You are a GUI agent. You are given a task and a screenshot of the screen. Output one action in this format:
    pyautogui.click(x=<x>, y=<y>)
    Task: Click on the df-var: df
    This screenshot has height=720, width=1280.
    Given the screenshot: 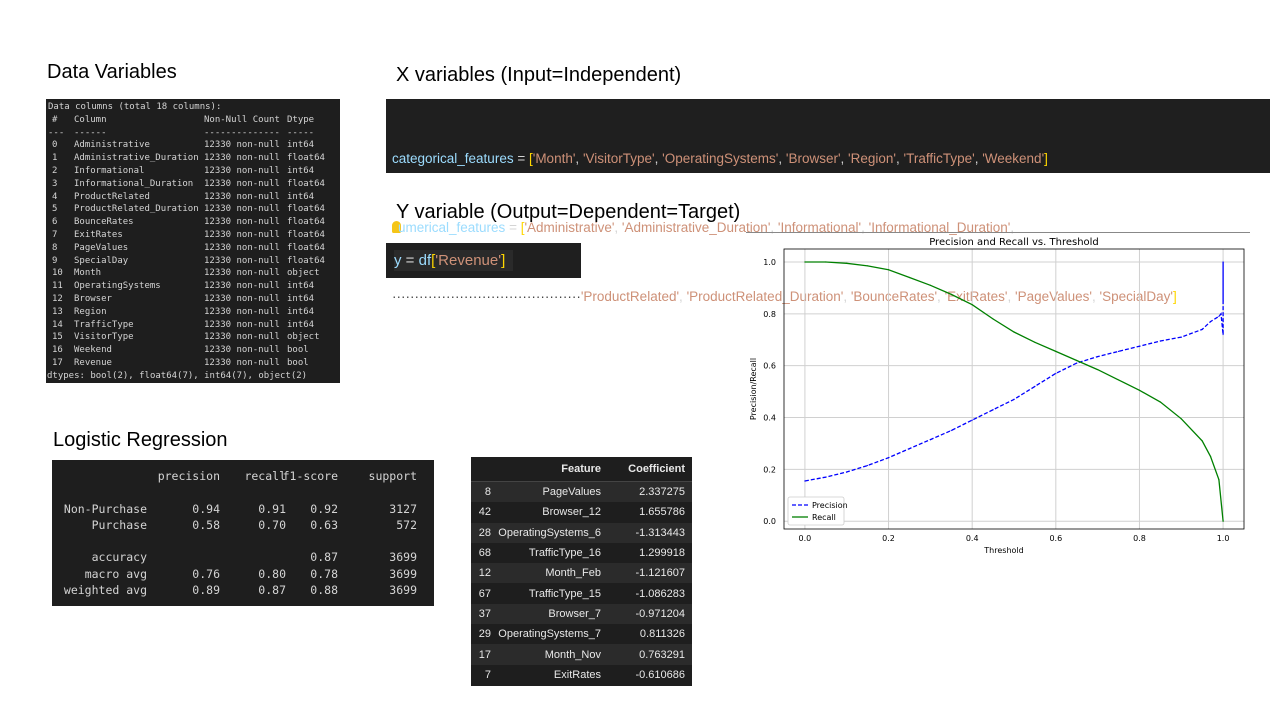 What is the action you would take?
    pyautogui.click(x=425, y=260)
    